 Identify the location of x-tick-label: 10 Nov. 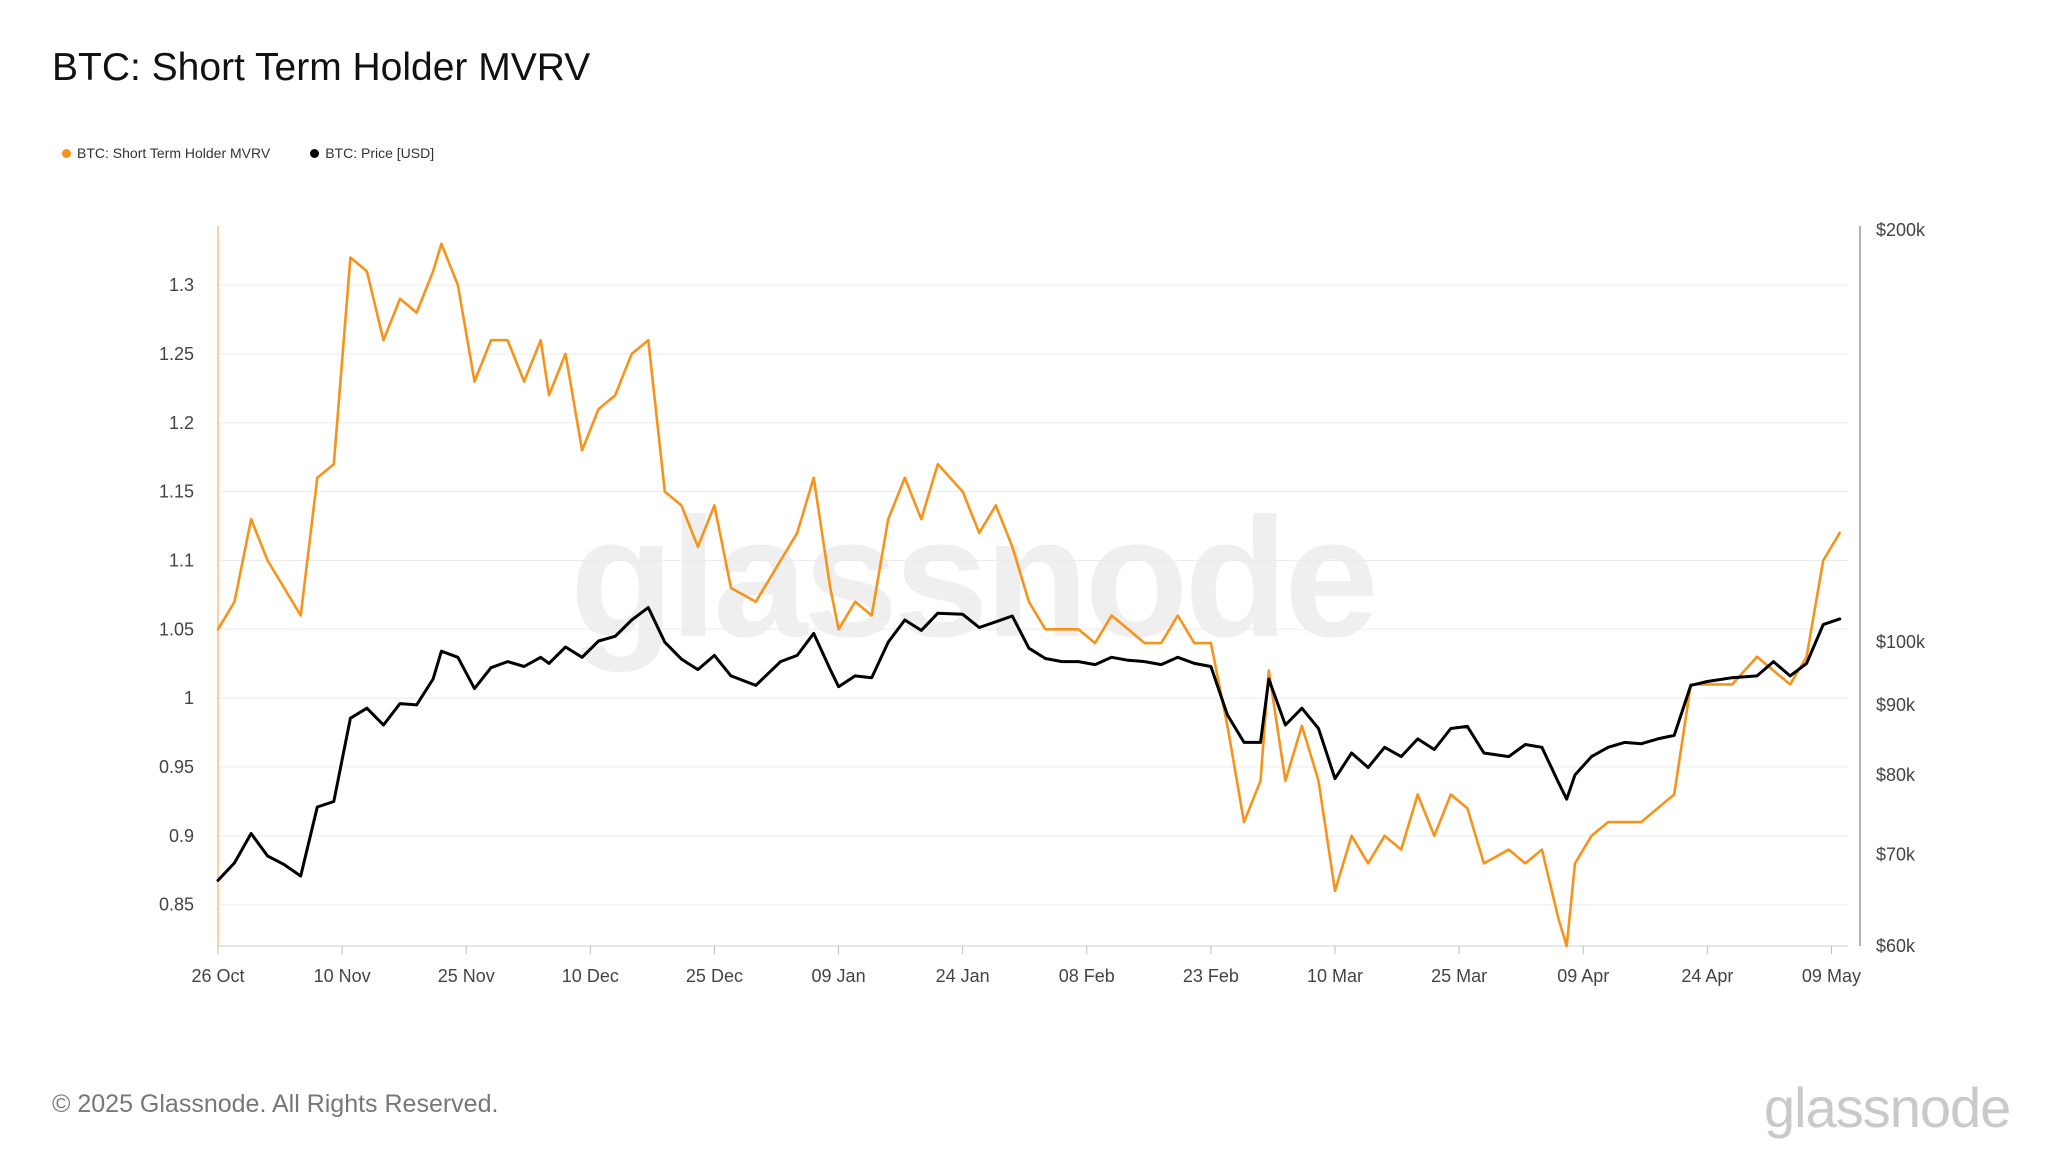
(342, 976).